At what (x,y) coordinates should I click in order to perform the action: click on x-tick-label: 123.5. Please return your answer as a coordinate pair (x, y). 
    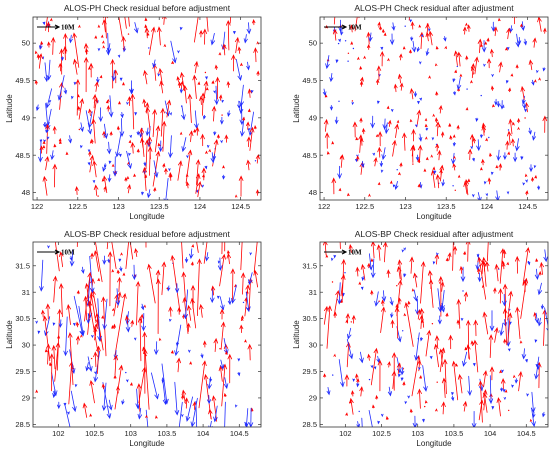
    Looking at the image, I should click on (446, 206).